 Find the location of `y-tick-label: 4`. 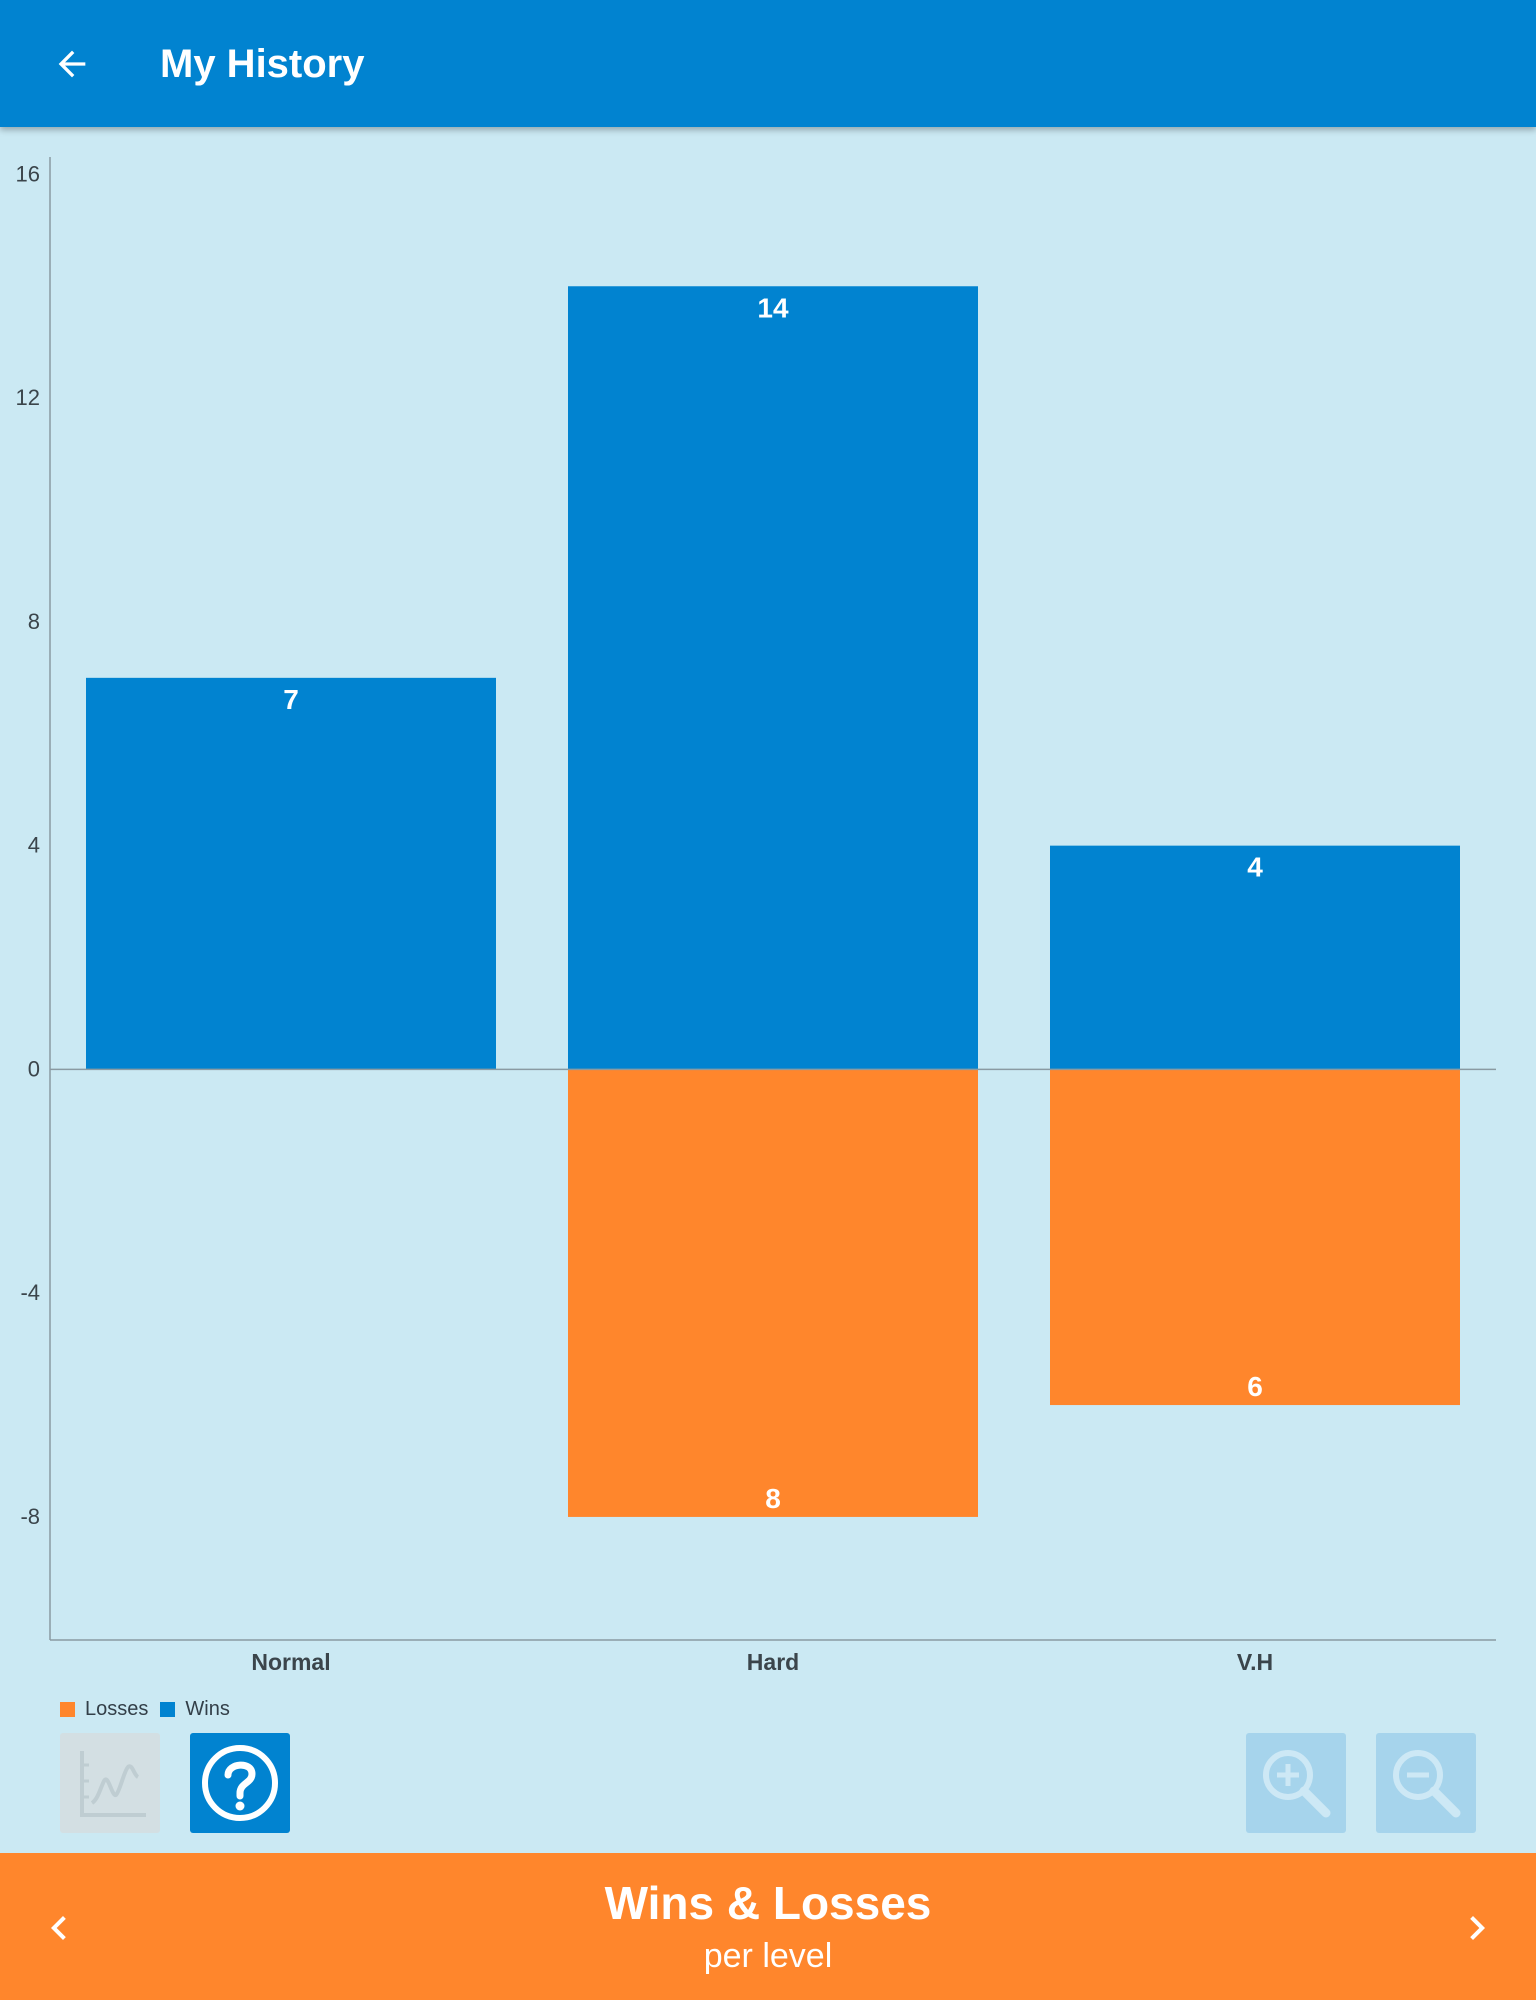

y-tick-label: 4 is located at coordinates (34, 845).